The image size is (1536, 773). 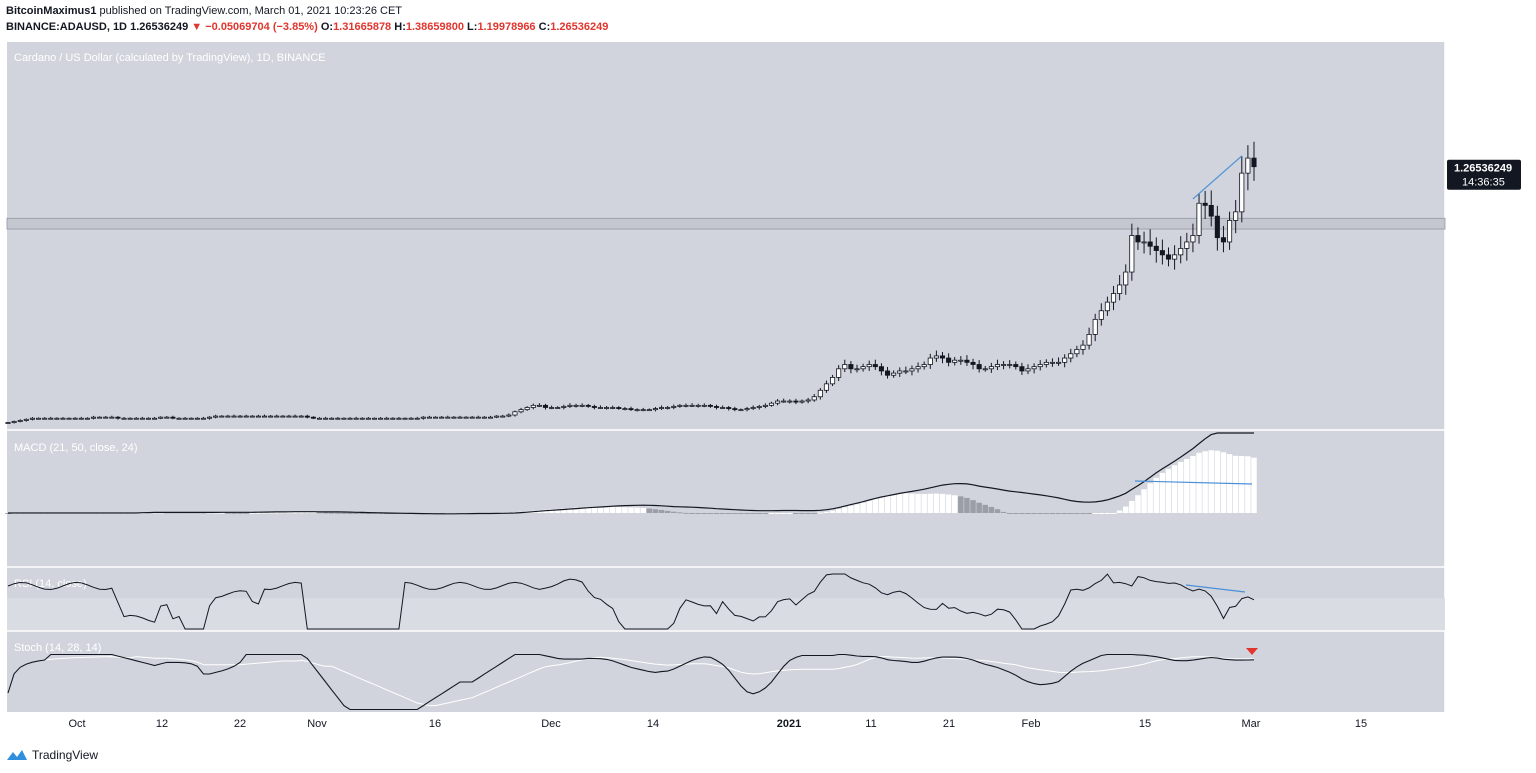 I want to click on sell-signal-triangle-icon, so click(x=1252, y=651).